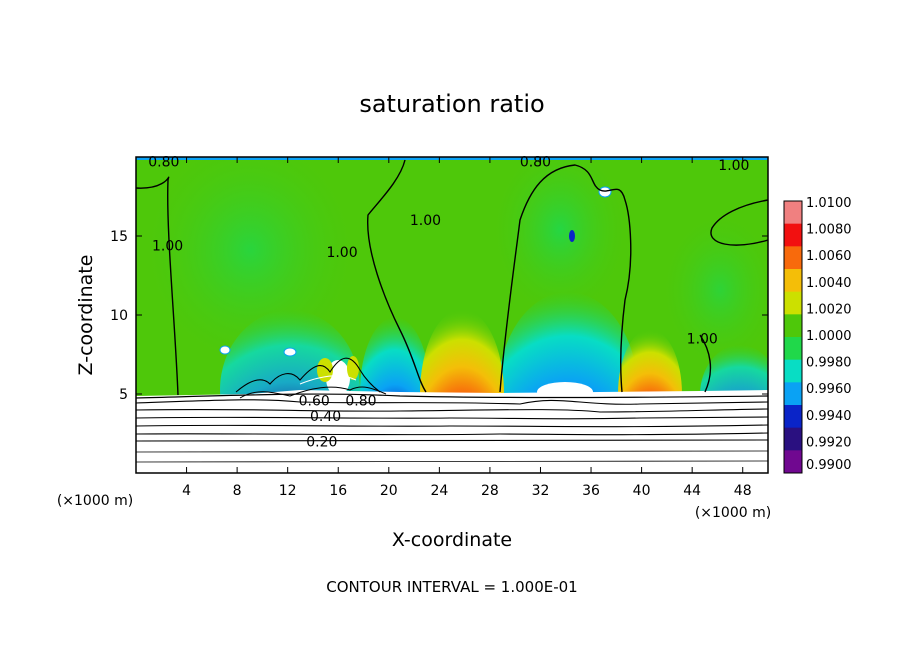  I want to click on contour-interval-note: CONTOUR INTERVAL = 1.000E-01, so click(451, 587).